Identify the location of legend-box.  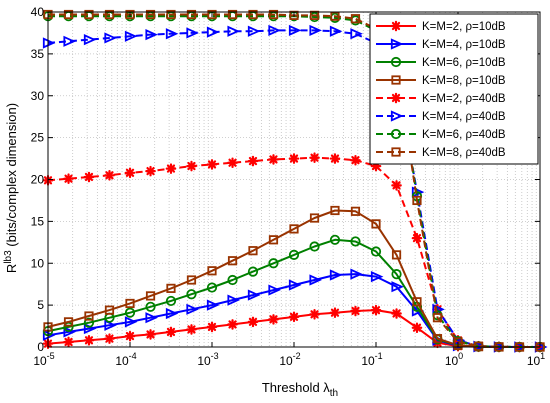
(454, 89).